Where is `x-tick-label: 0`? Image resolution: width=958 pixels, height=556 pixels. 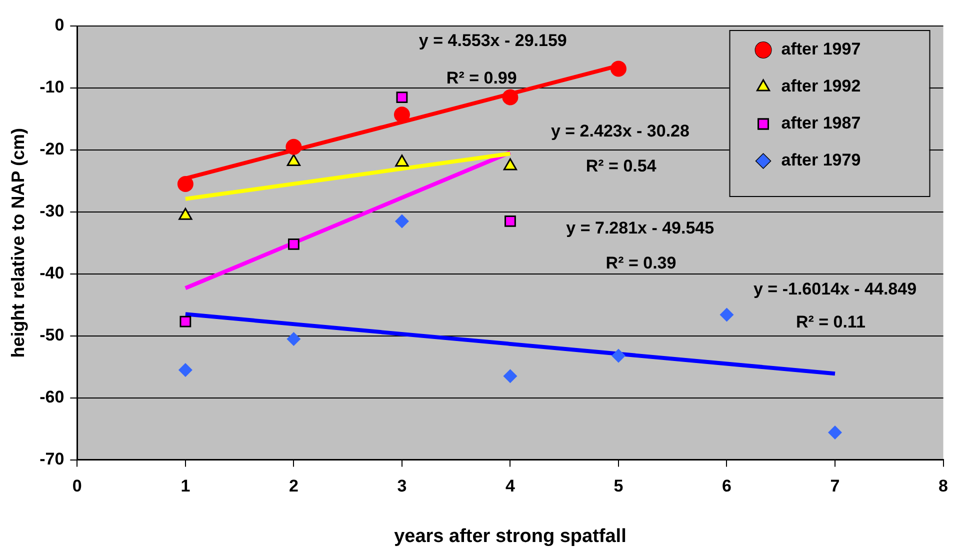 x-tick-label: 0 is located at coordinates (77, 486).